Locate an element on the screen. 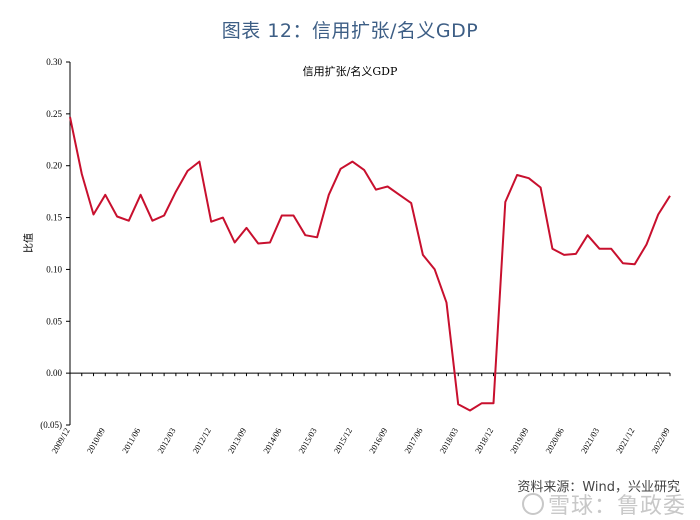 Image resolution: width=700 pixels, height=520 pixels. x-tick-label: 2011/06 is located at coordinates (131, 440).